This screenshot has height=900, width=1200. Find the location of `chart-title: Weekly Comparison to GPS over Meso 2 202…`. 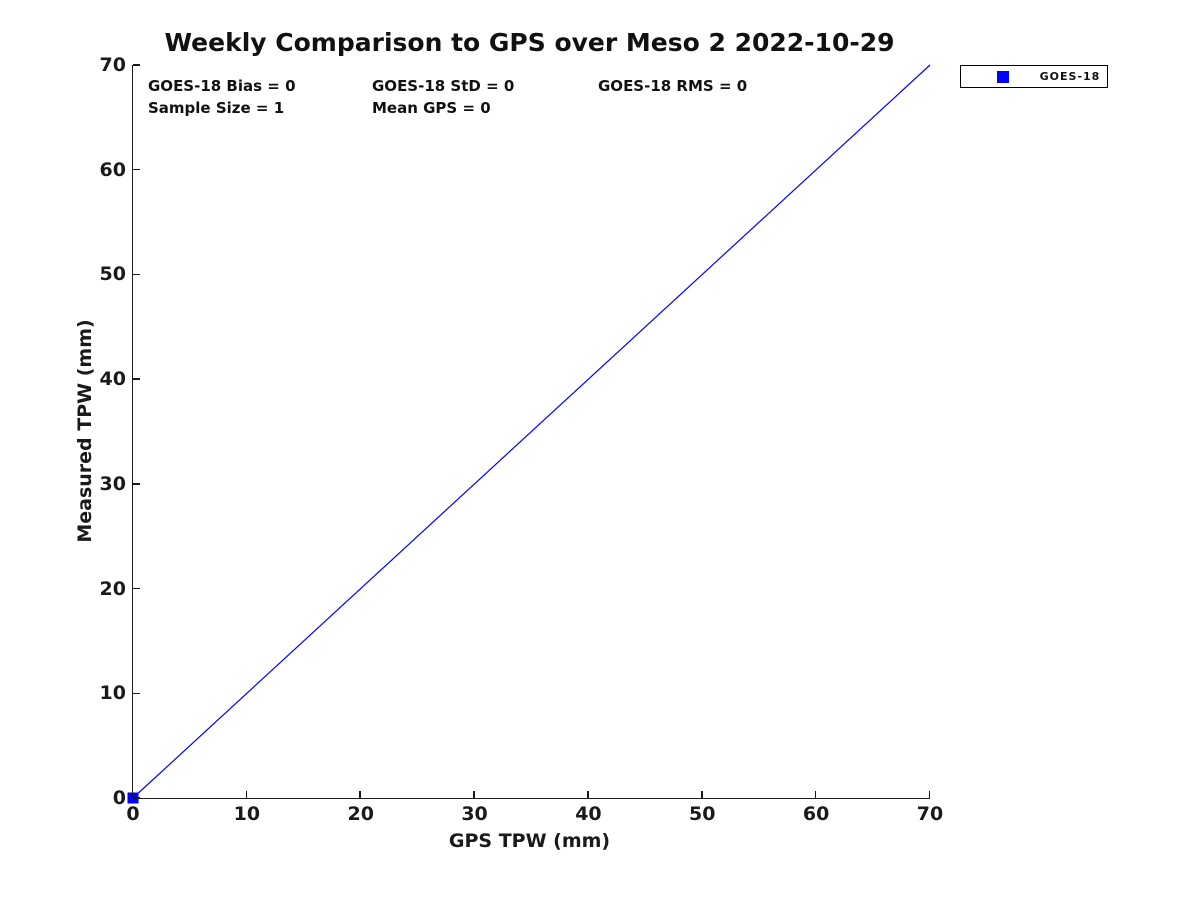

chart-title: Weekly Comparison to GPS over Meso 2 202… is located at coordinates (529, 42).